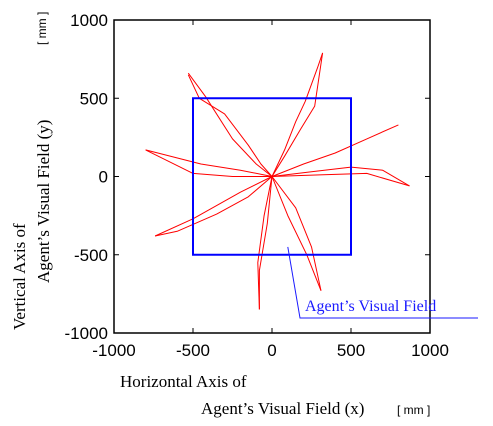 This screenshot has height=426, width=493. I want to click on y-tick-label: -500, so click(91, 255).